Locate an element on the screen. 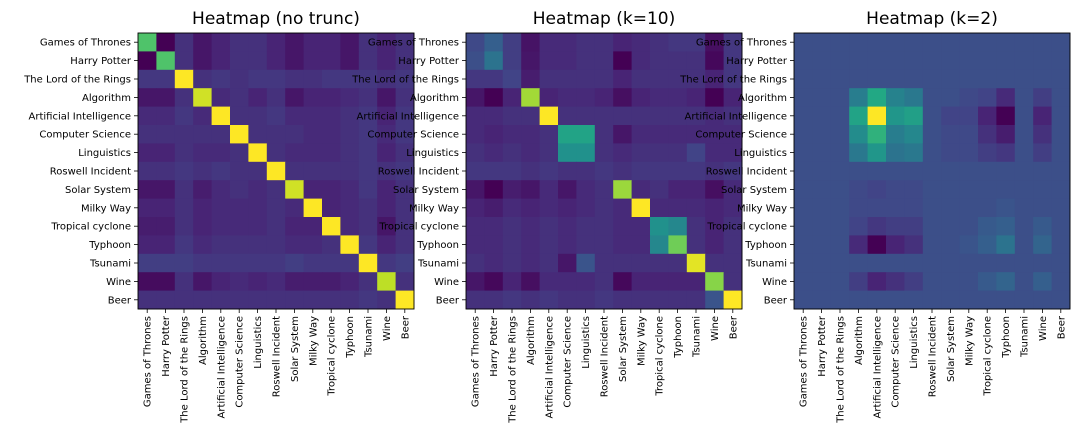 This screenshot has width=1078, height=445. y-tick-label: Artificial Intelligence is located at coordinates (736, 116).